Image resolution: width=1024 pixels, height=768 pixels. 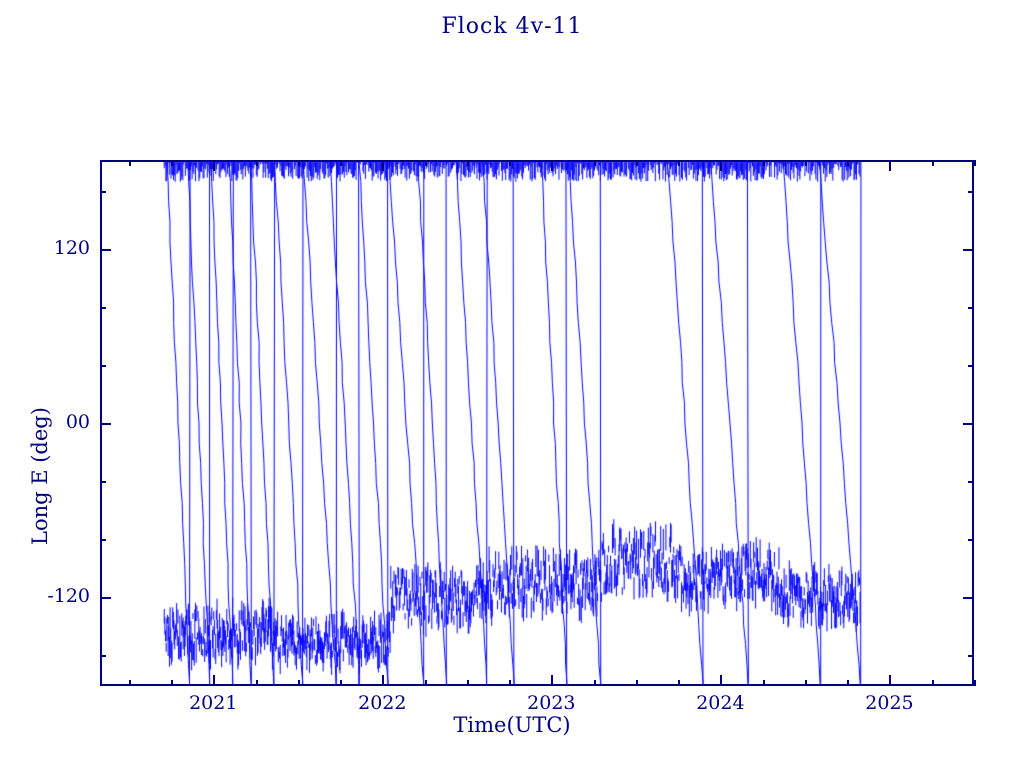 I want to click on x-tick-label: 2021, so click(x=213, y=703).